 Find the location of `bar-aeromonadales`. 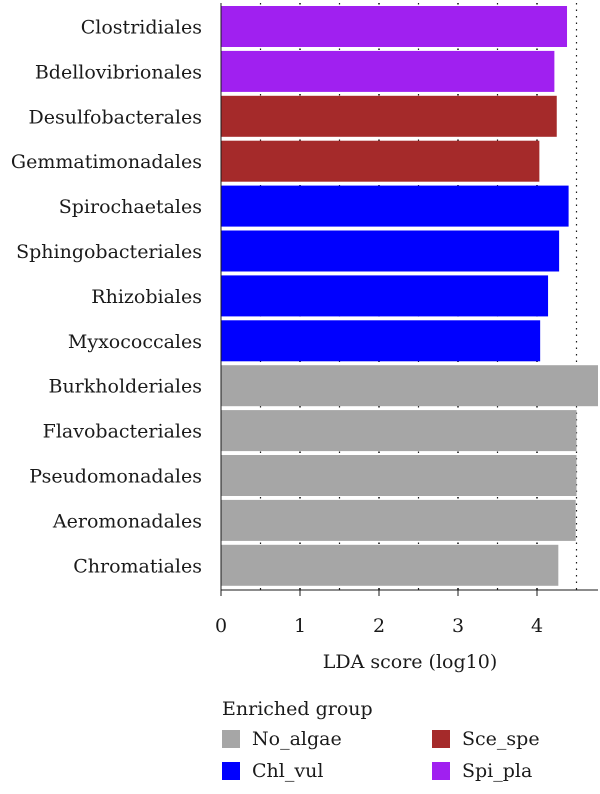

bar-aeromonadales is located at coordinates (398, 520).